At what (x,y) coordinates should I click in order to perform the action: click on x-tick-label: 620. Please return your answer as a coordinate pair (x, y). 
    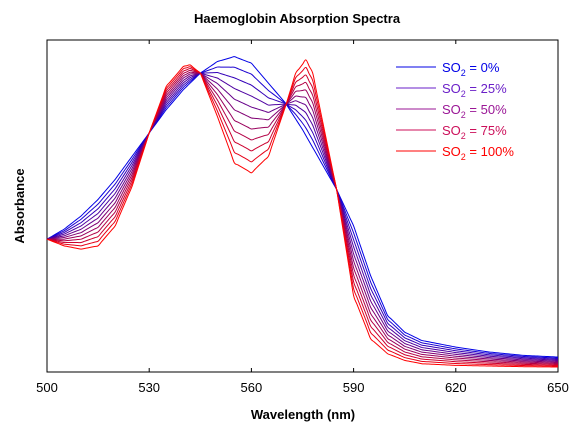
    Looking at the image, I should click on (456, 387).